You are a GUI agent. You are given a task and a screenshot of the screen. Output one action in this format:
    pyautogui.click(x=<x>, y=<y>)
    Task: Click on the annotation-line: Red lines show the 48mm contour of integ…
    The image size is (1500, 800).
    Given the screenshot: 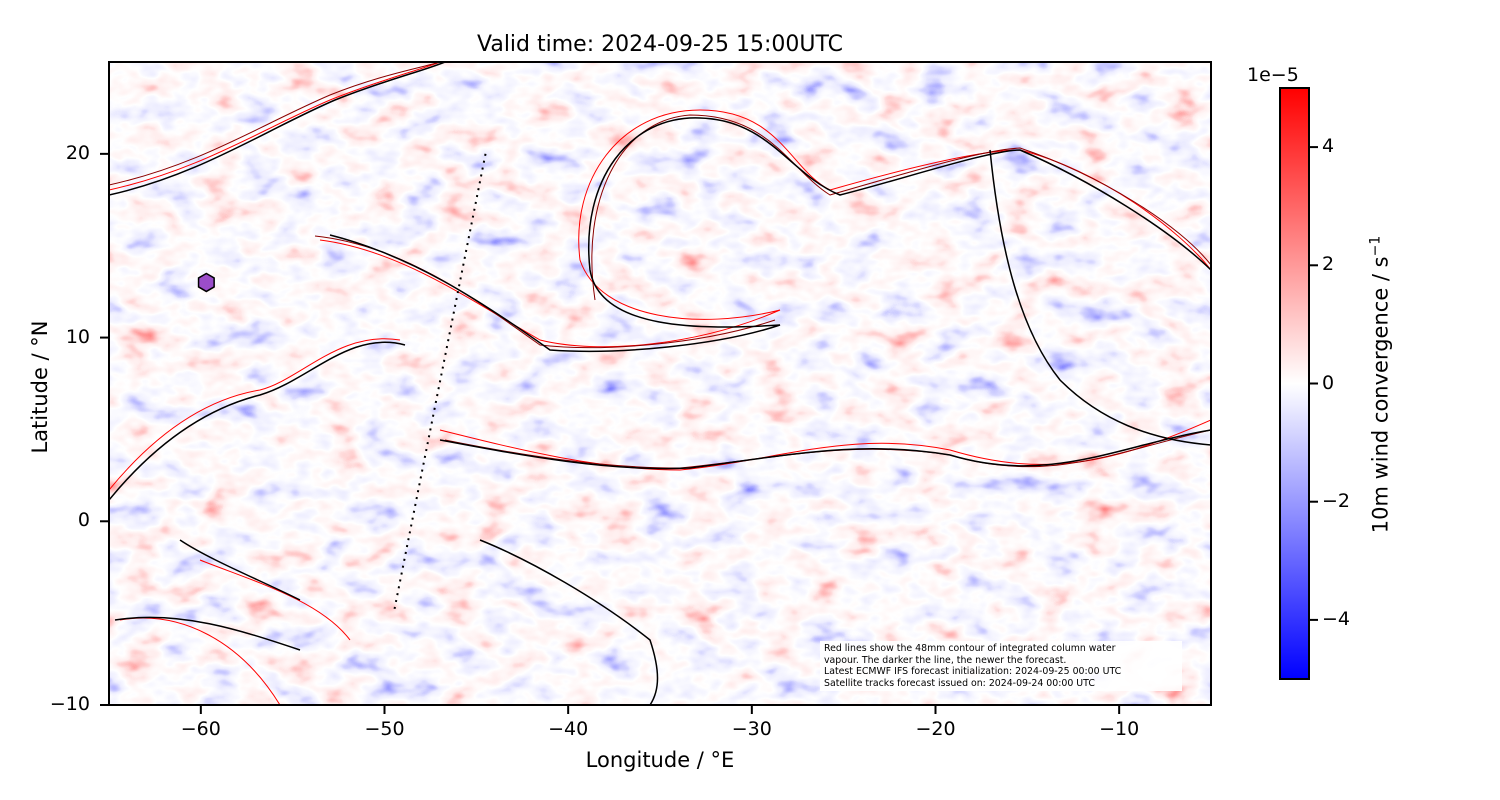 What is the action you would take?
    pyautogui.click(x=970, y=648)
    